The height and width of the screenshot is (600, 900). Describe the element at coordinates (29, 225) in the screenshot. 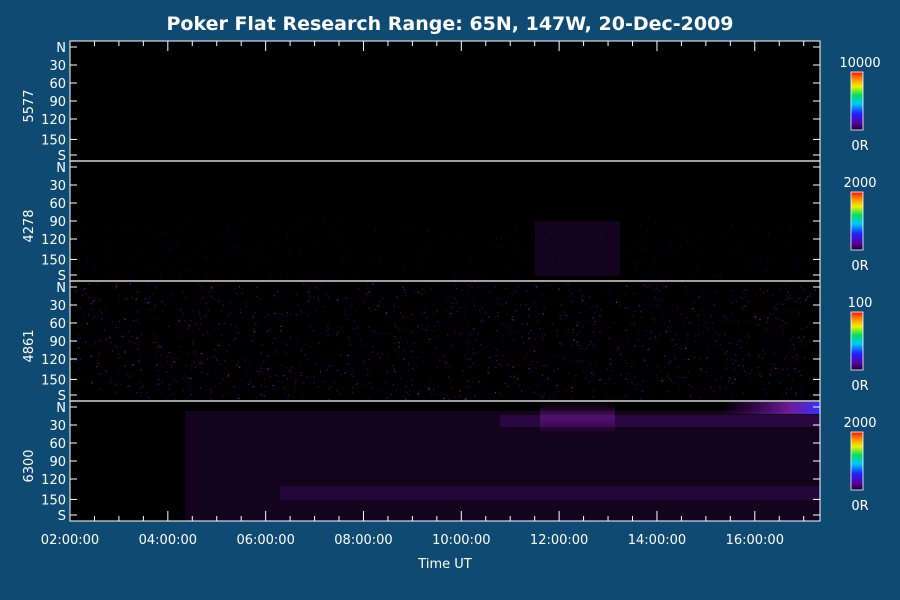

I see `panel-label: 4278` at that location.